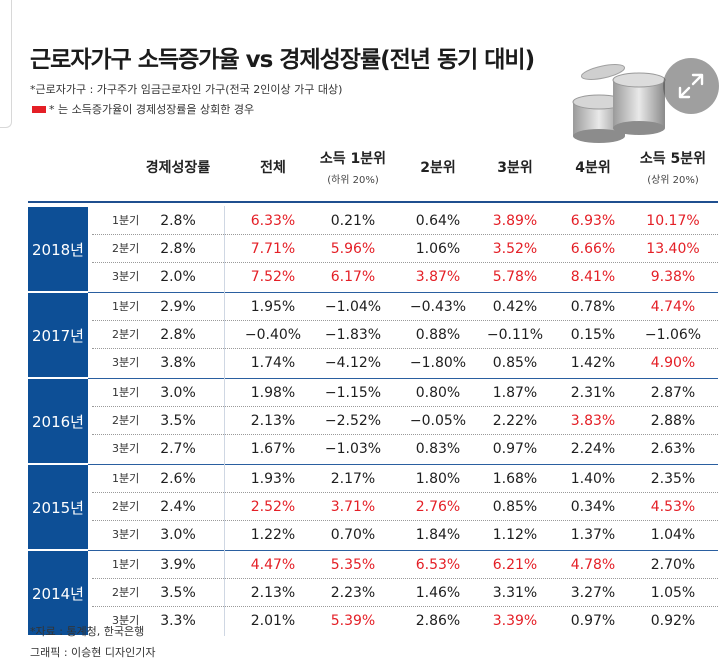 The height and width of the screenshot is (669, 720). Describe the element at coordinates (673, 449) in the screenshot. I see `income-growth-value: 2.63%` at that location.